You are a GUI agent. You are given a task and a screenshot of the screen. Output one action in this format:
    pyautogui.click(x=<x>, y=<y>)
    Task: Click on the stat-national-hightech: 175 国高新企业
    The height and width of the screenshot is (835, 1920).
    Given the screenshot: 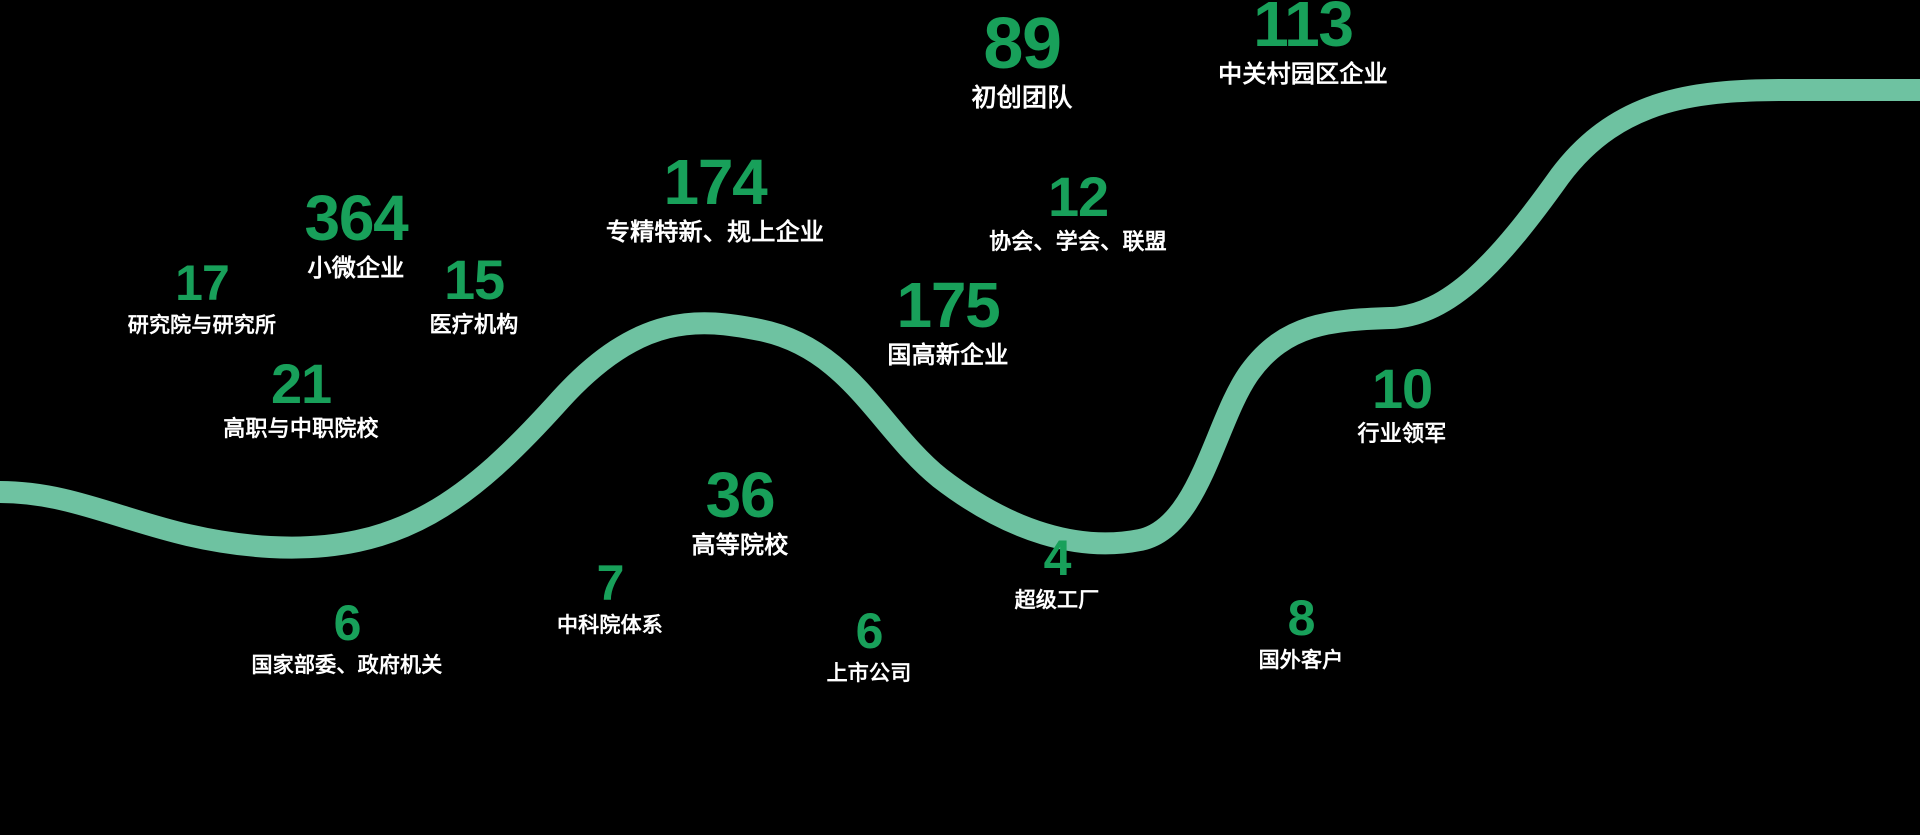 What is the action you would take?
    pyautogui.click(x=948, y=319)
    